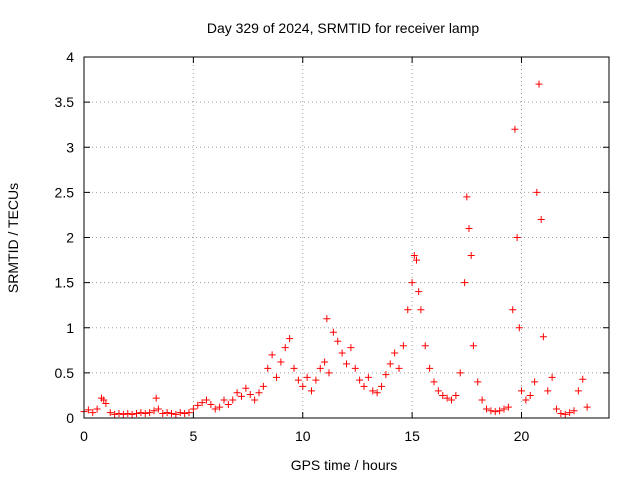 The image size is (640, 480). Describe the element at coordinates (412, 436) in the screenshot. I see `x-tick-label: 15` at that location.